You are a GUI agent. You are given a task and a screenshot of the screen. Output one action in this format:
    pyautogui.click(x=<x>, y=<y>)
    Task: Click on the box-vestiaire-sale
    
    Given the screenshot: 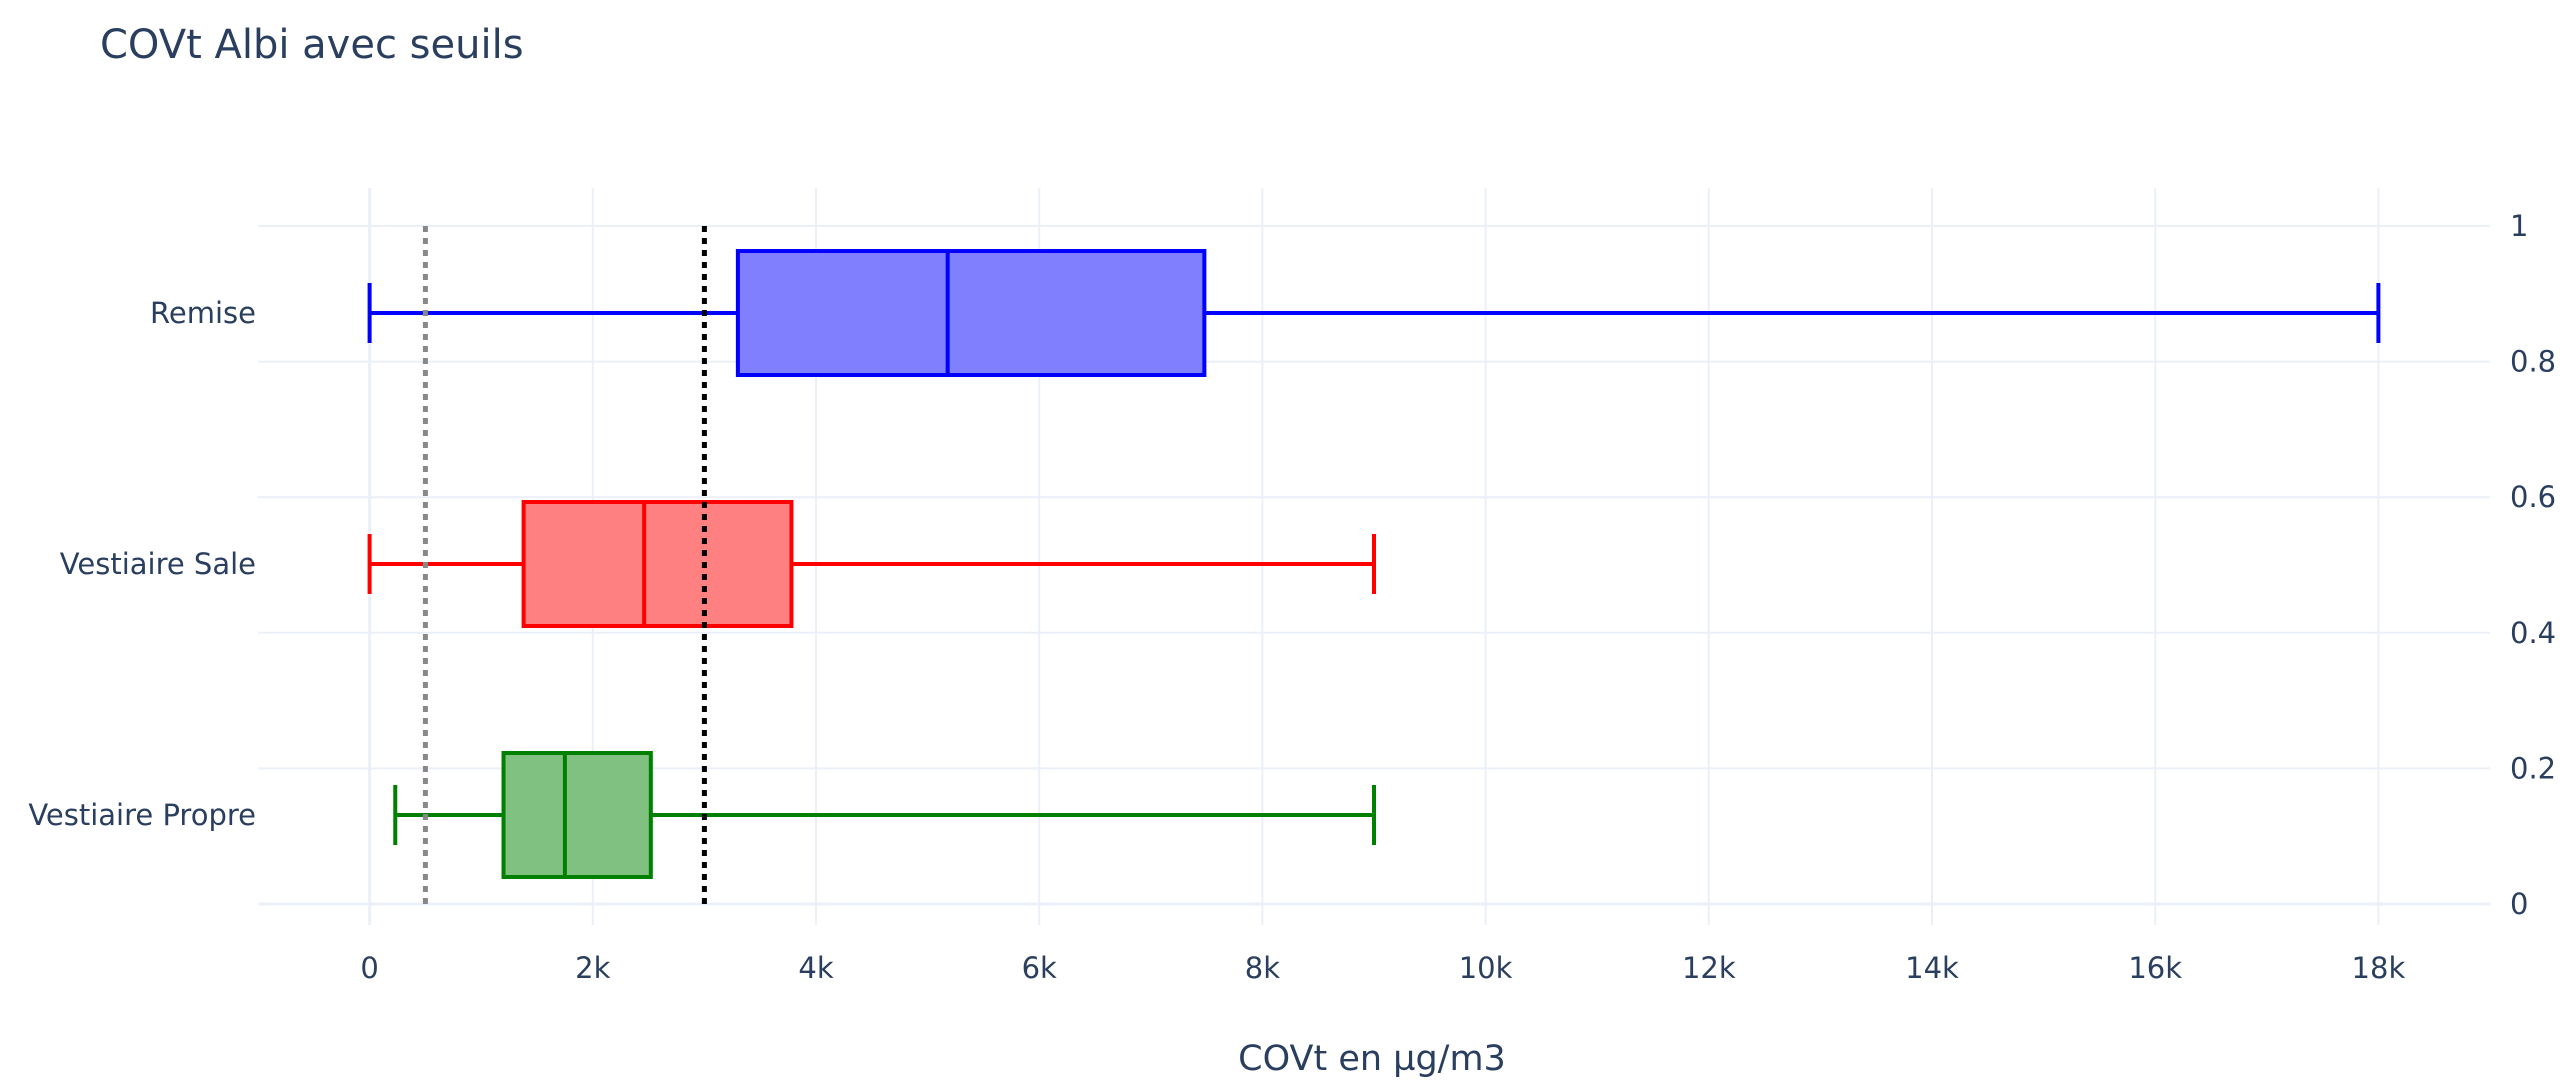 What is the action you would take?
    pyautogui.click(x=871, y=564)
    